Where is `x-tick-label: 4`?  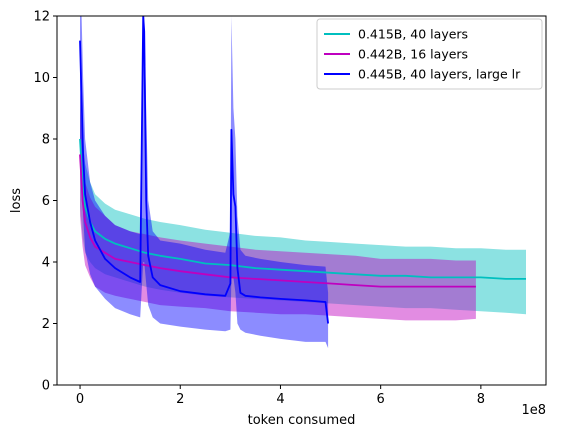
x-tick-label: 4 is located at coordinates (280, 399).